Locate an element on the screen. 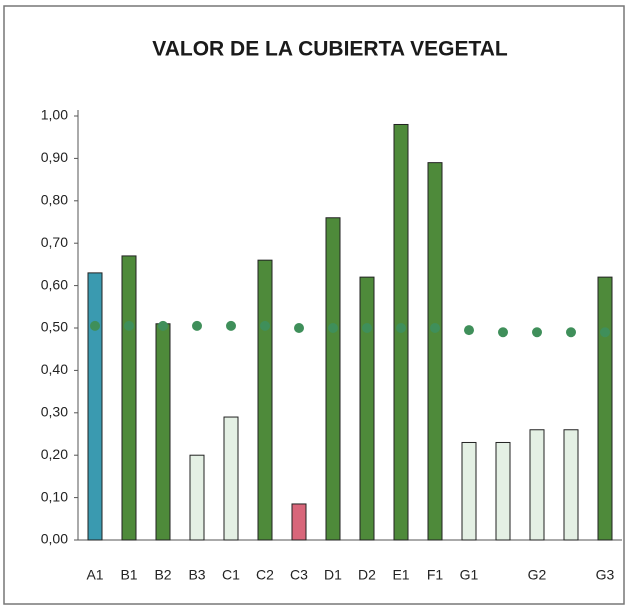  y-tick-label: 0,60 is located at coordinates (54, 284).